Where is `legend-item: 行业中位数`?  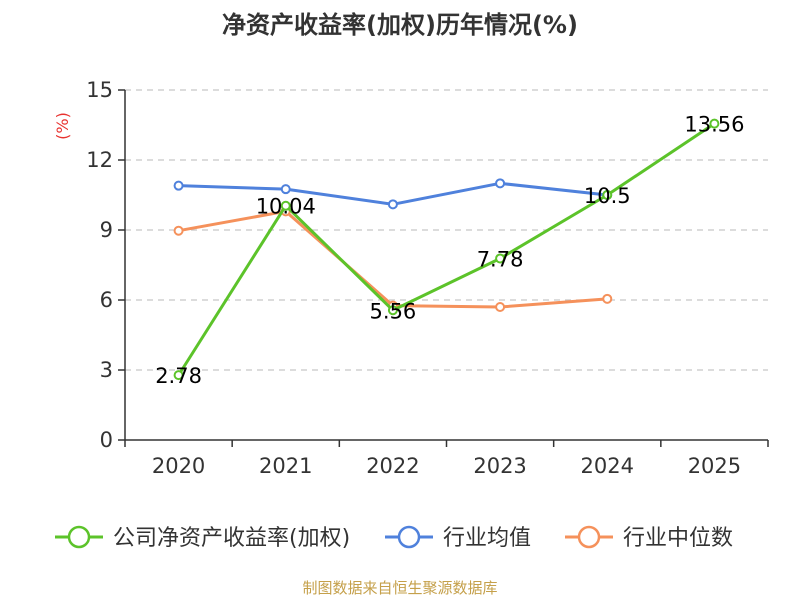 legend-item: 行业中位数 is located at coordinates (649, 538).